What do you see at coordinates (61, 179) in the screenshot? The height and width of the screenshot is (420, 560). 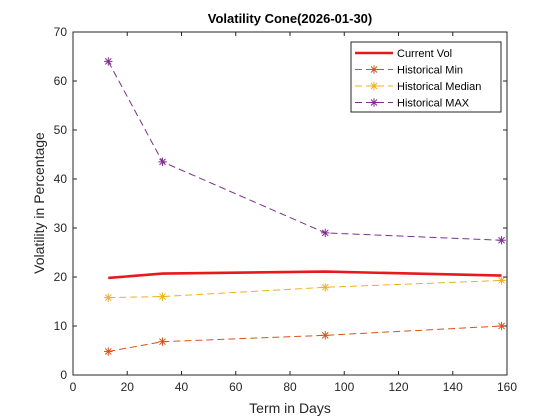 I see `y-tick-label: 40` at bounding box center [61, 179].